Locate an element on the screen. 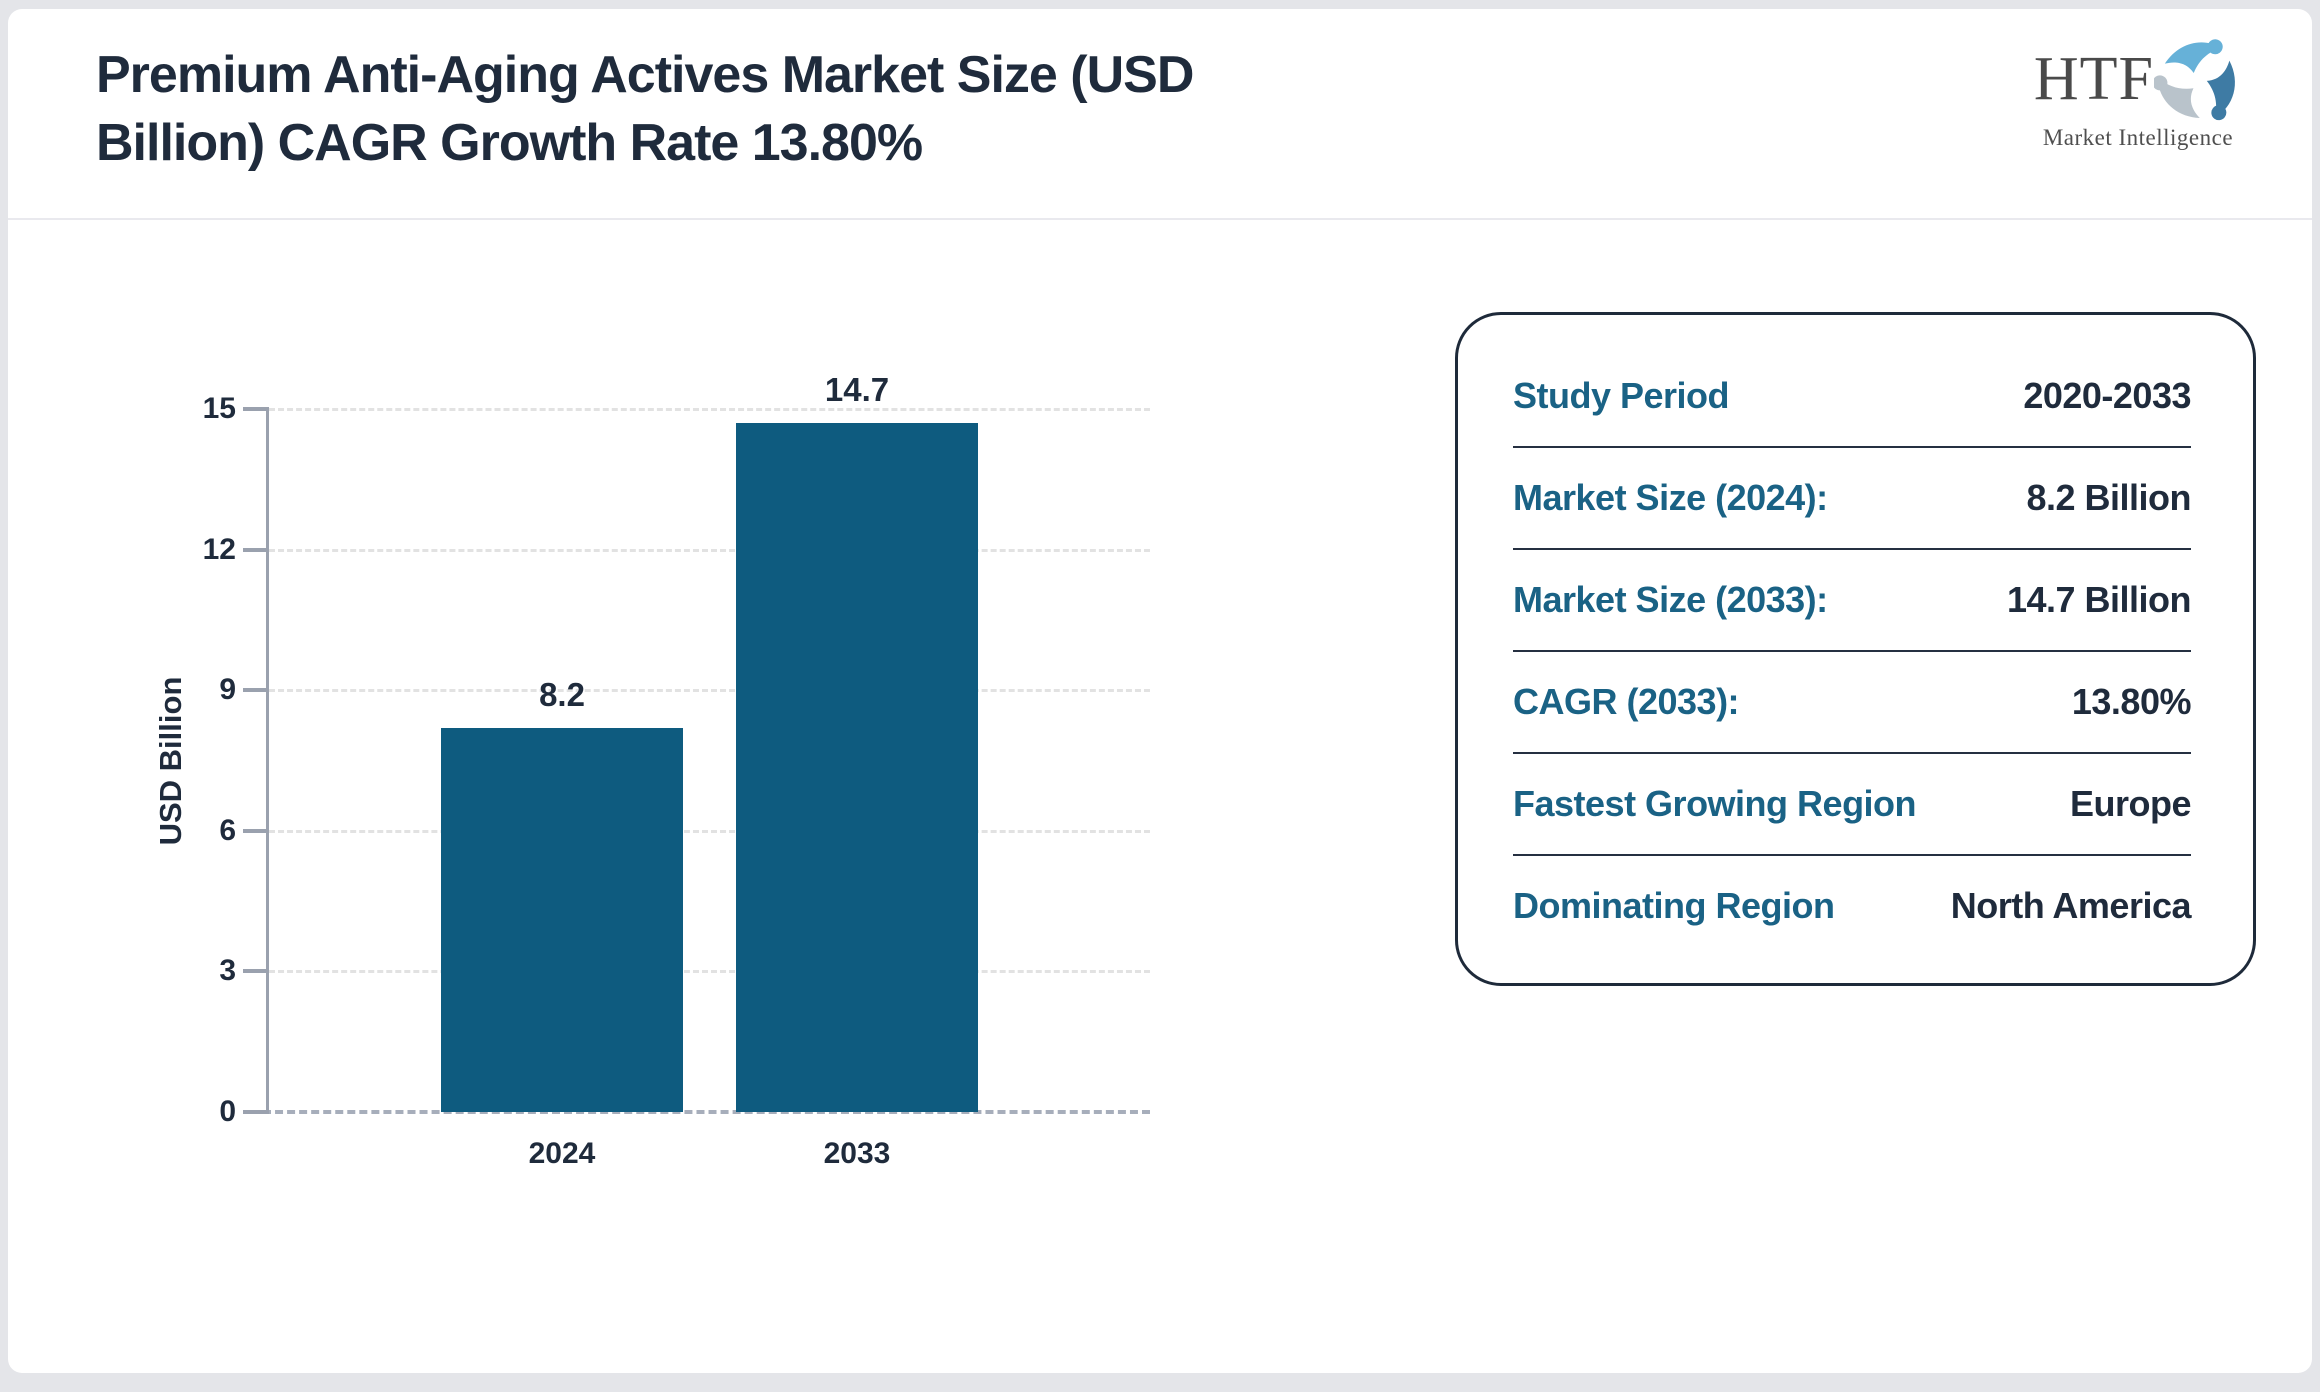 This screenshot has width=2320, height=1392. card-value: North America is located at coordinates (2071, 905).